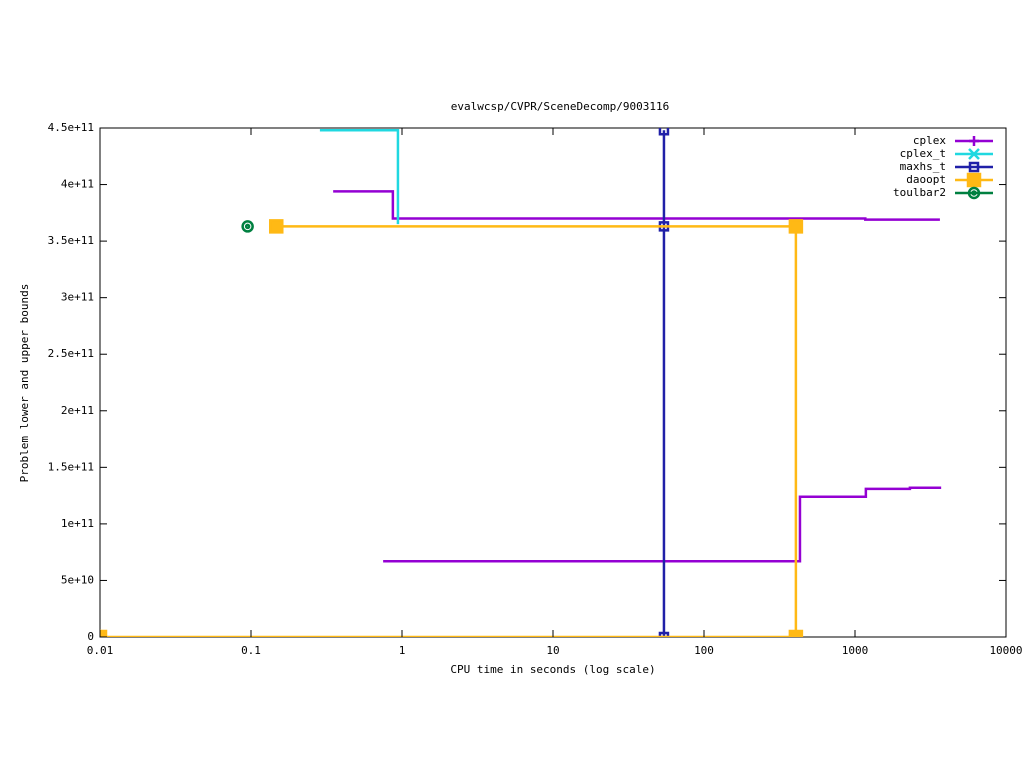 This screenshot has height=768, width=1024. Describe the element at coordinates (77, 184) in the screenshot. I see `y-tick-label: 4e+11` at that location.